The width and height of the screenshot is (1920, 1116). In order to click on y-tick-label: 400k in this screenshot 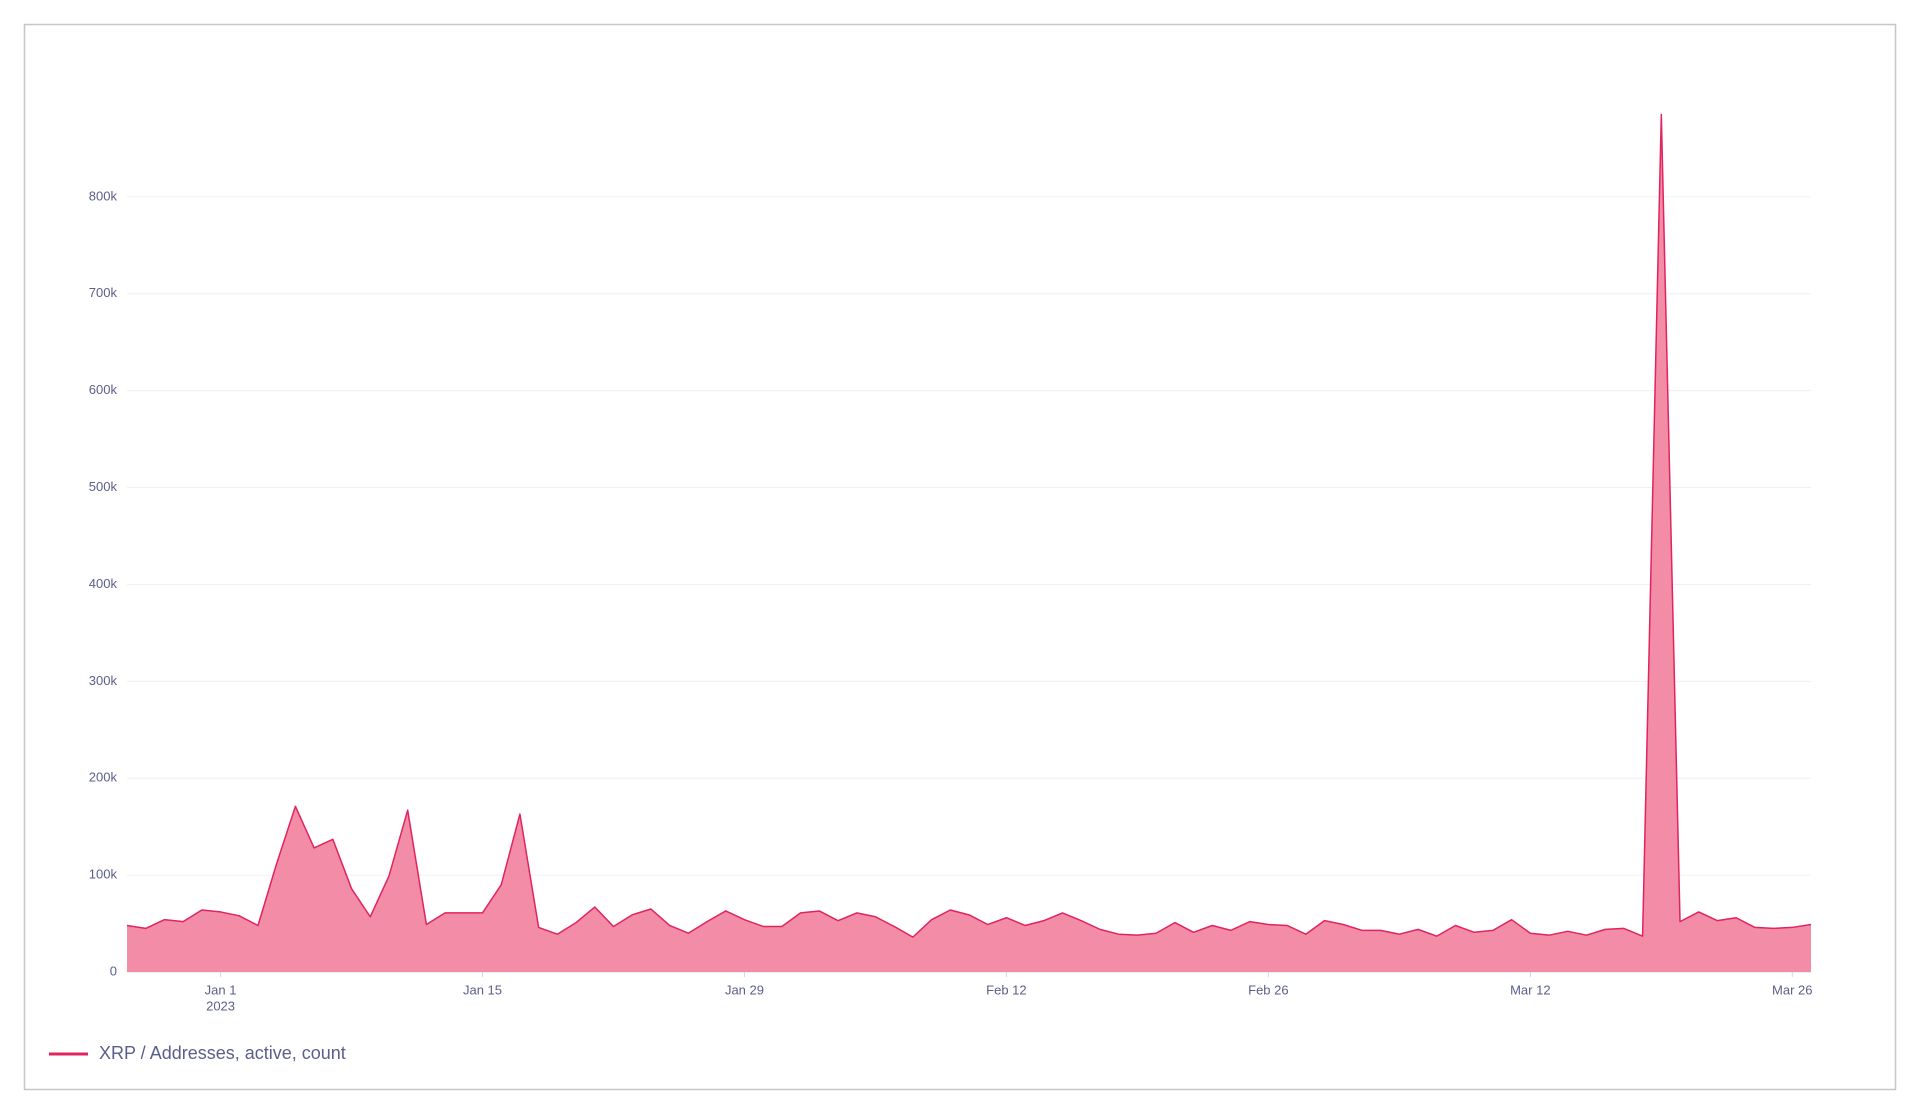, I will do `click(103, 583)`.